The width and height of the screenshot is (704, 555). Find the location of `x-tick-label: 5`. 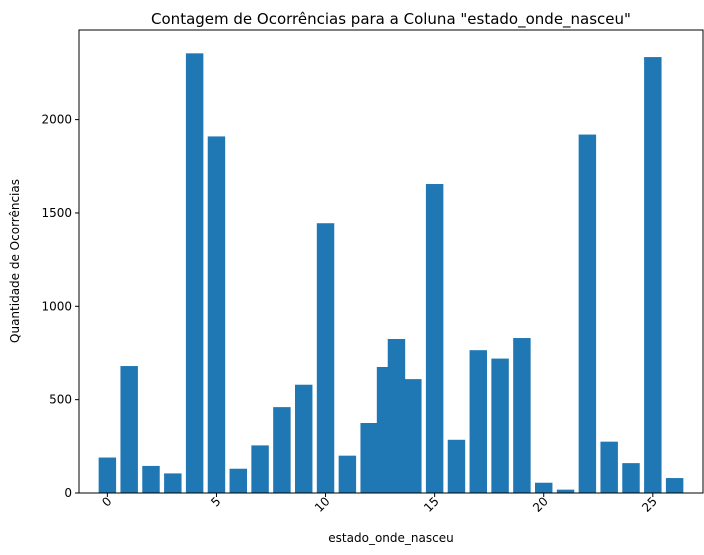

x-tick-label: 5 is located at coordinates (215, 501).